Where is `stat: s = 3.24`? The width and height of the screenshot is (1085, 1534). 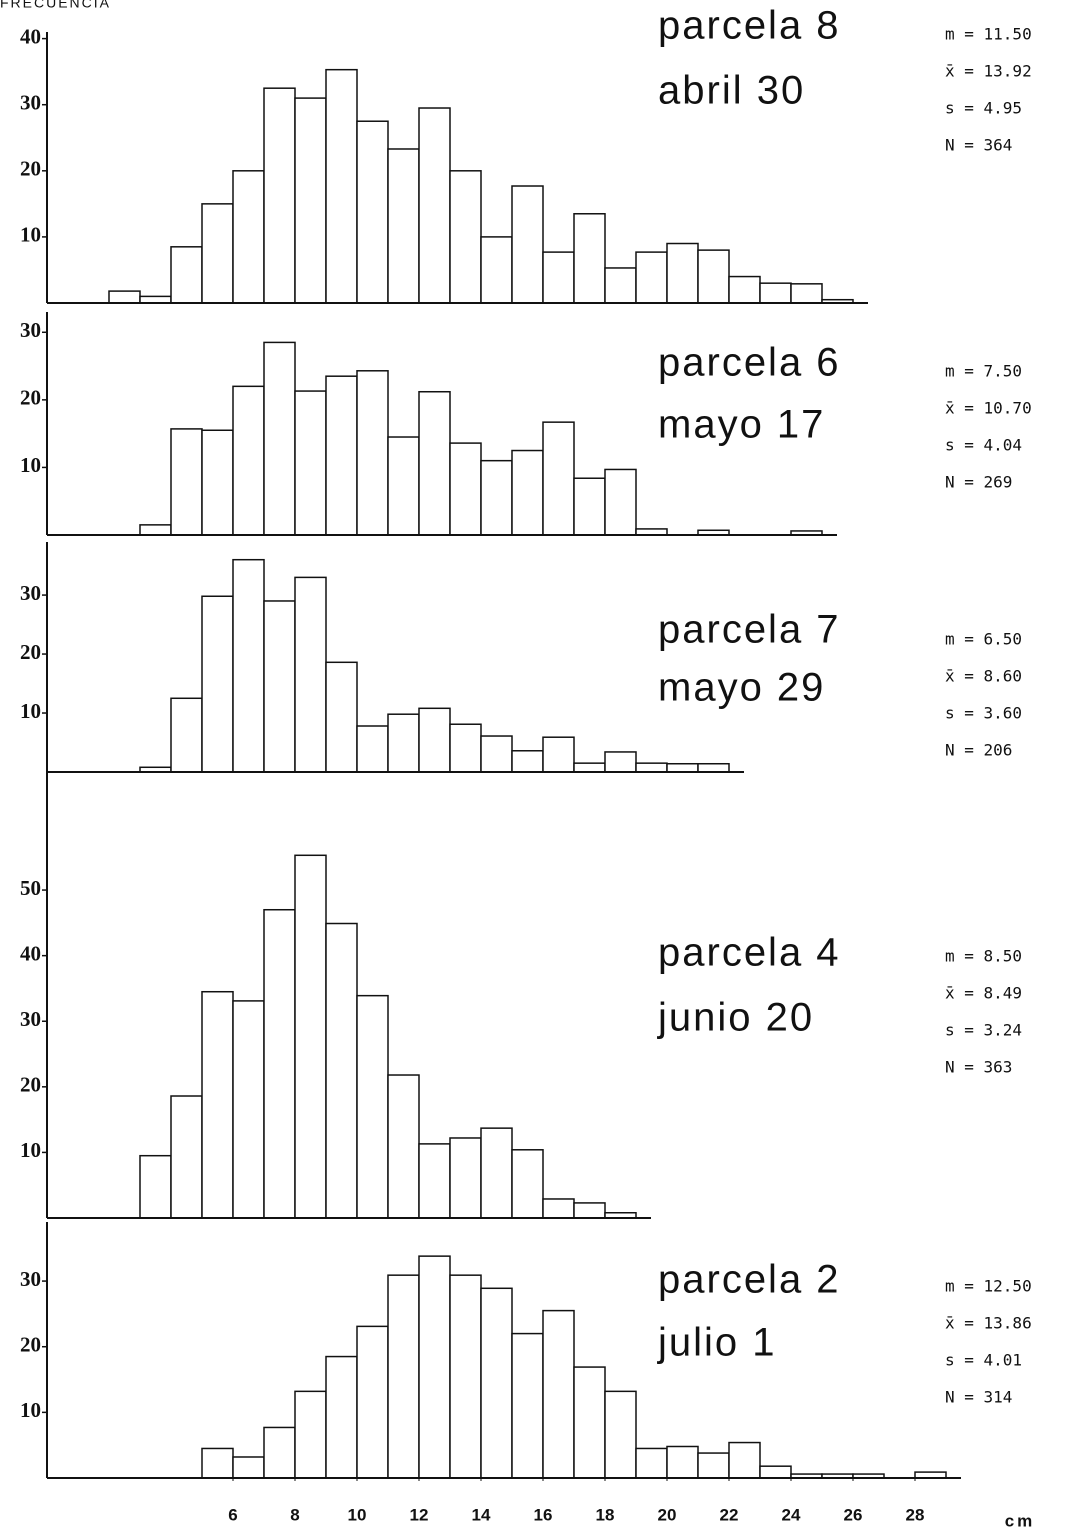
stat: s = 3.24 is located at coordinates (983, 1030).